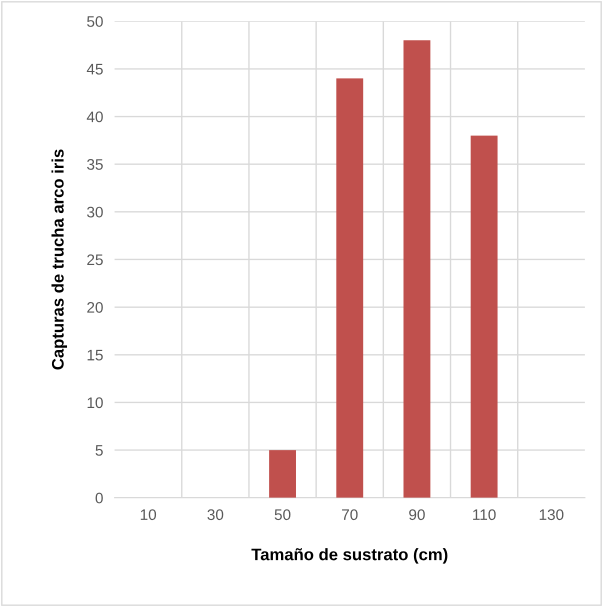 This screenshot has width=603, height=607. What do you see at coordinates (215, 514) in the screenshot?
I see `x-tick-label: 30` at bounding box center [215, 514].